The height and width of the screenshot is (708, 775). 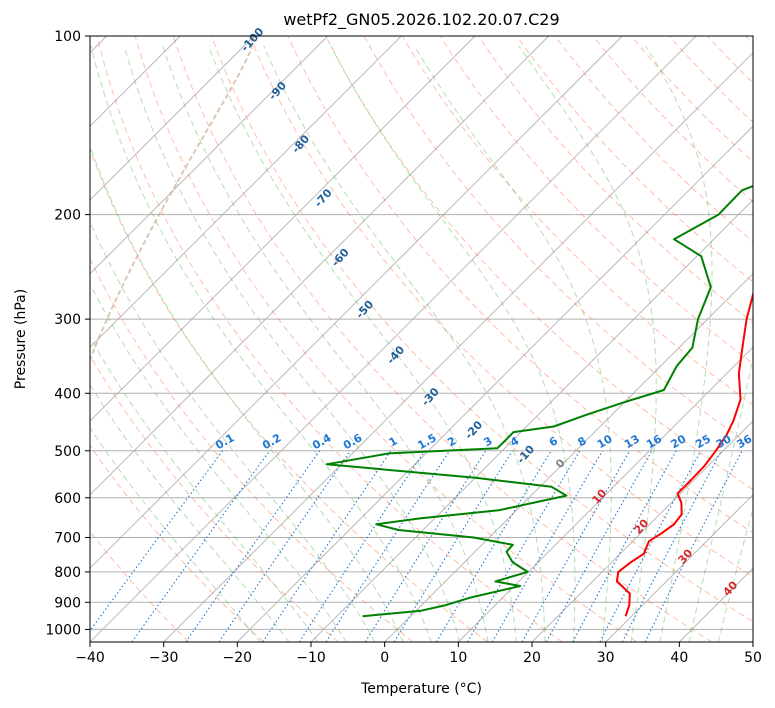 What do you see at coordinates (421, 689) in the screenshot?
I see `x-axis-label: Temperature (°C)` at bounding box center [421, 689].